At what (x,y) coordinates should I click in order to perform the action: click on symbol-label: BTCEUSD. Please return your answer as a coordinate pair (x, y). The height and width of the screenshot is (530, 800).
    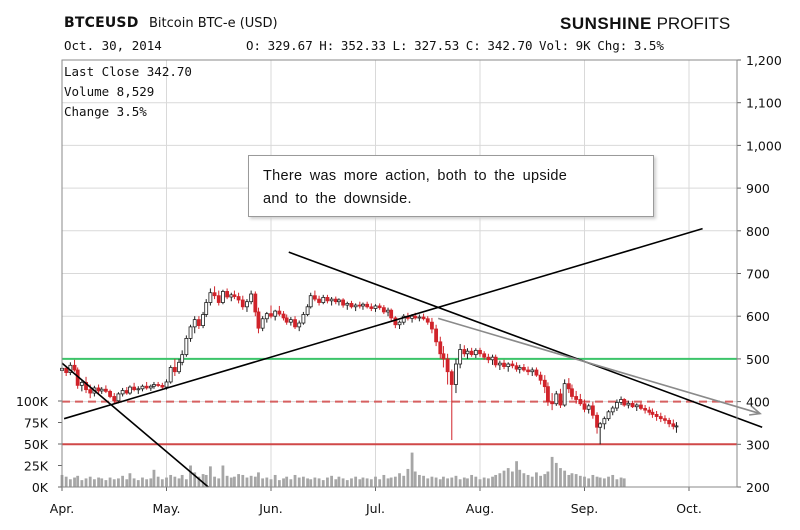
    Looking at the image, I should click on (101, 23).